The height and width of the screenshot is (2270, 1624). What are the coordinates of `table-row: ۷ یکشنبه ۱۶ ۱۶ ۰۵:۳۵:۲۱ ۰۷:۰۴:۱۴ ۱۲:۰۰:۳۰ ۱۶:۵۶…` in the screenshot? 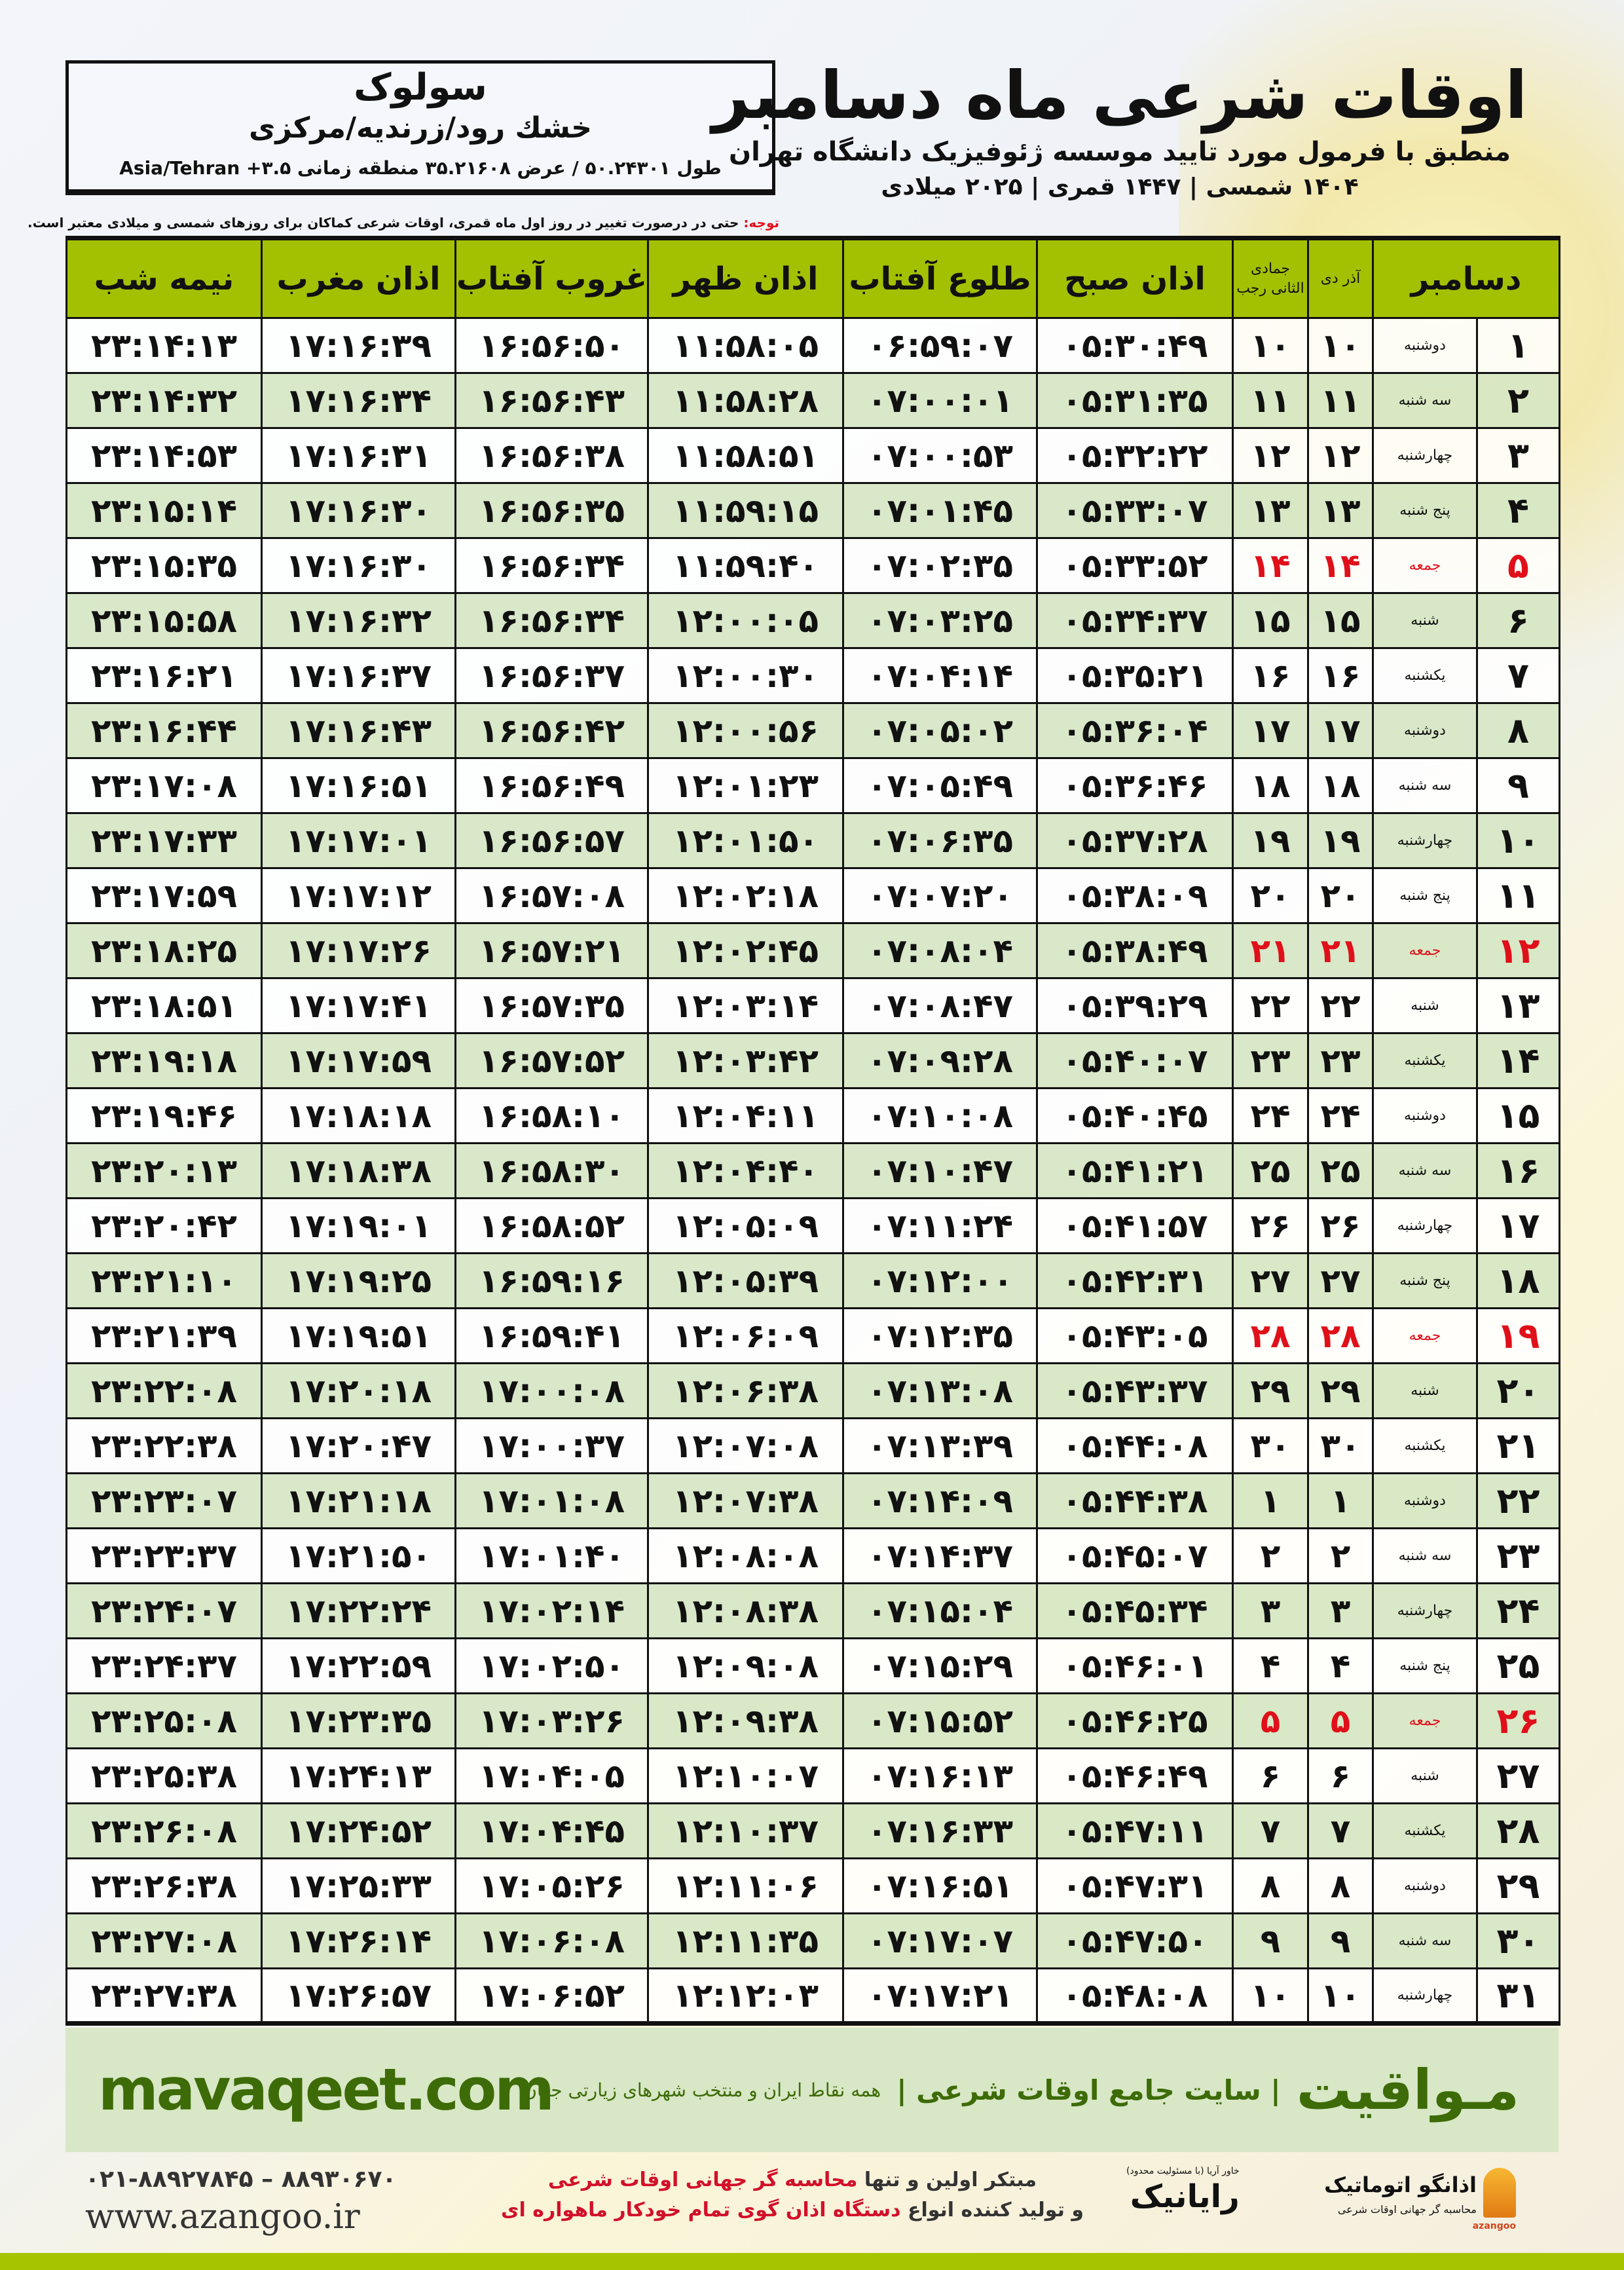 It's located at (812, 675).